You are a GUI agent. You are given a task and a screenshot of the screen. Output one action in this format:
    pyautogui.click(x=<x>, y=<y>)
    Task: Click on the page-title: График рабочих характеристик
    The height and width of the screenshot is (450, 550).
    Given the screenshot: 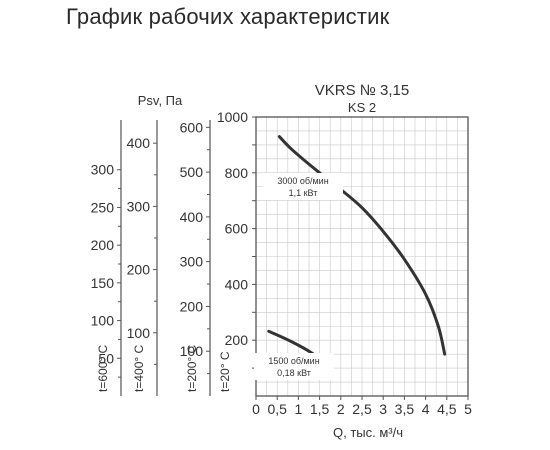 What is the action you would take?
    pyautogui.click(x=228, y=16)
    